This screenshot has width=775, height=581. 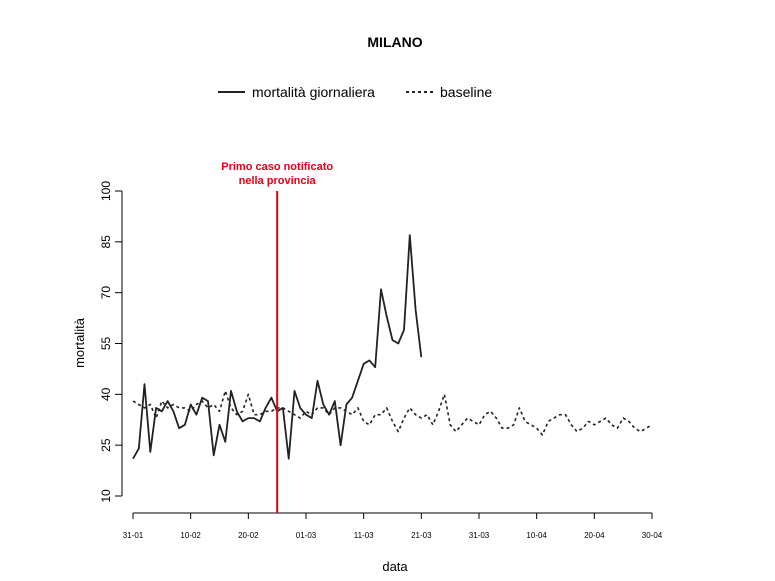 What do you see at coordinates (364, 535) in the screenshot?
I see `x-tick-label: 11-03` at bounding box center [364, 535].